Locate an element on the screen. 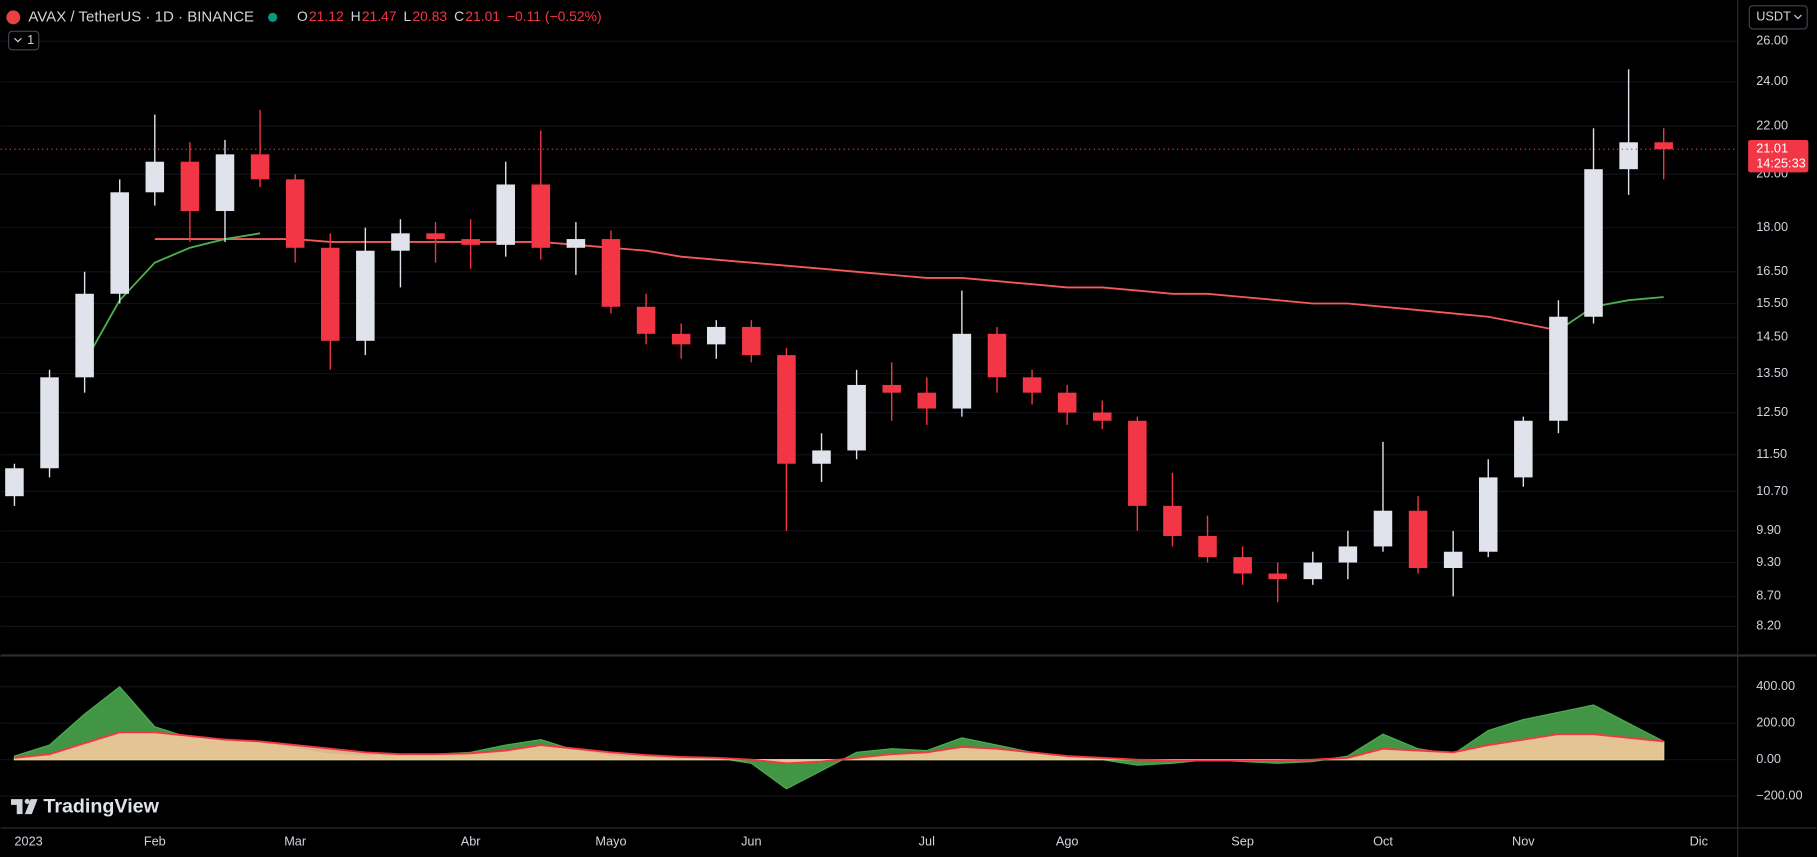  y-tick-label: 24.00 is located at coordinates (1772, 80).